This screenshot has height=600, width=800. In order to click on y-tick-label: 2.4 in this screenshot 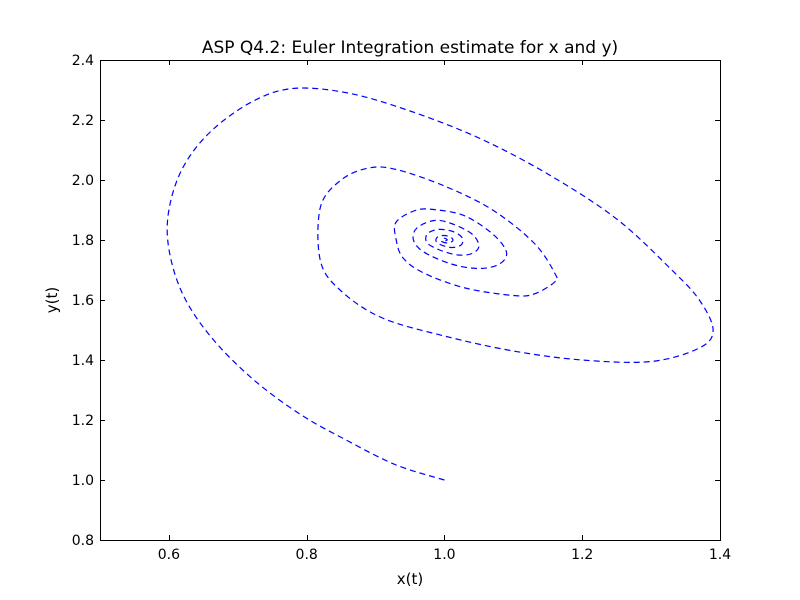, I will do `click(83, 61)`.